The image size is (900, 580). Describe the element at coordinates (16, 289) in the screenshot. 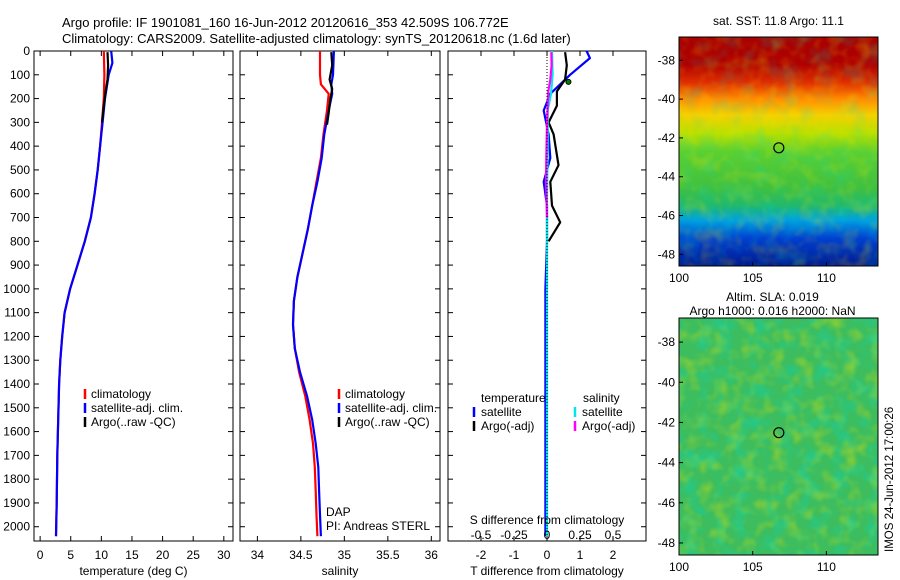

I see `y-tick-label: 1000` at that location.